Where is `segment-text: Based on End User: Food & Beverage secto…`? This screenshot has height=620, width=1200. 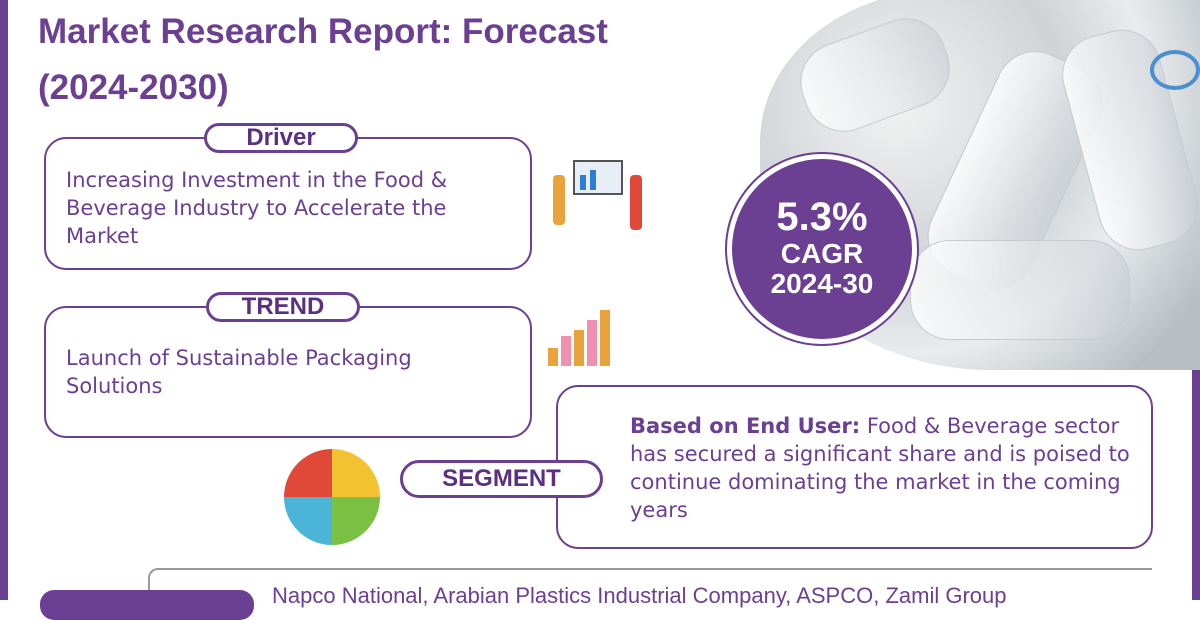 segment-text: Based on End User: Food & Beverage secto… is located at coordinates (885, 468).